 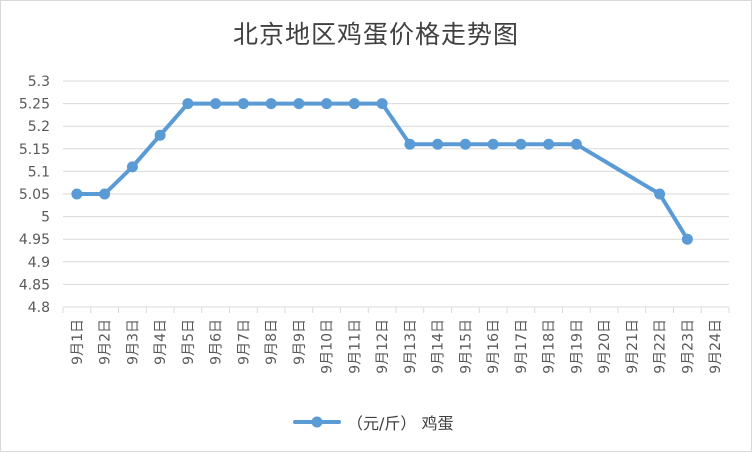 I want to click on x-tick-label: 9月1日, so click(x=78, y=342).